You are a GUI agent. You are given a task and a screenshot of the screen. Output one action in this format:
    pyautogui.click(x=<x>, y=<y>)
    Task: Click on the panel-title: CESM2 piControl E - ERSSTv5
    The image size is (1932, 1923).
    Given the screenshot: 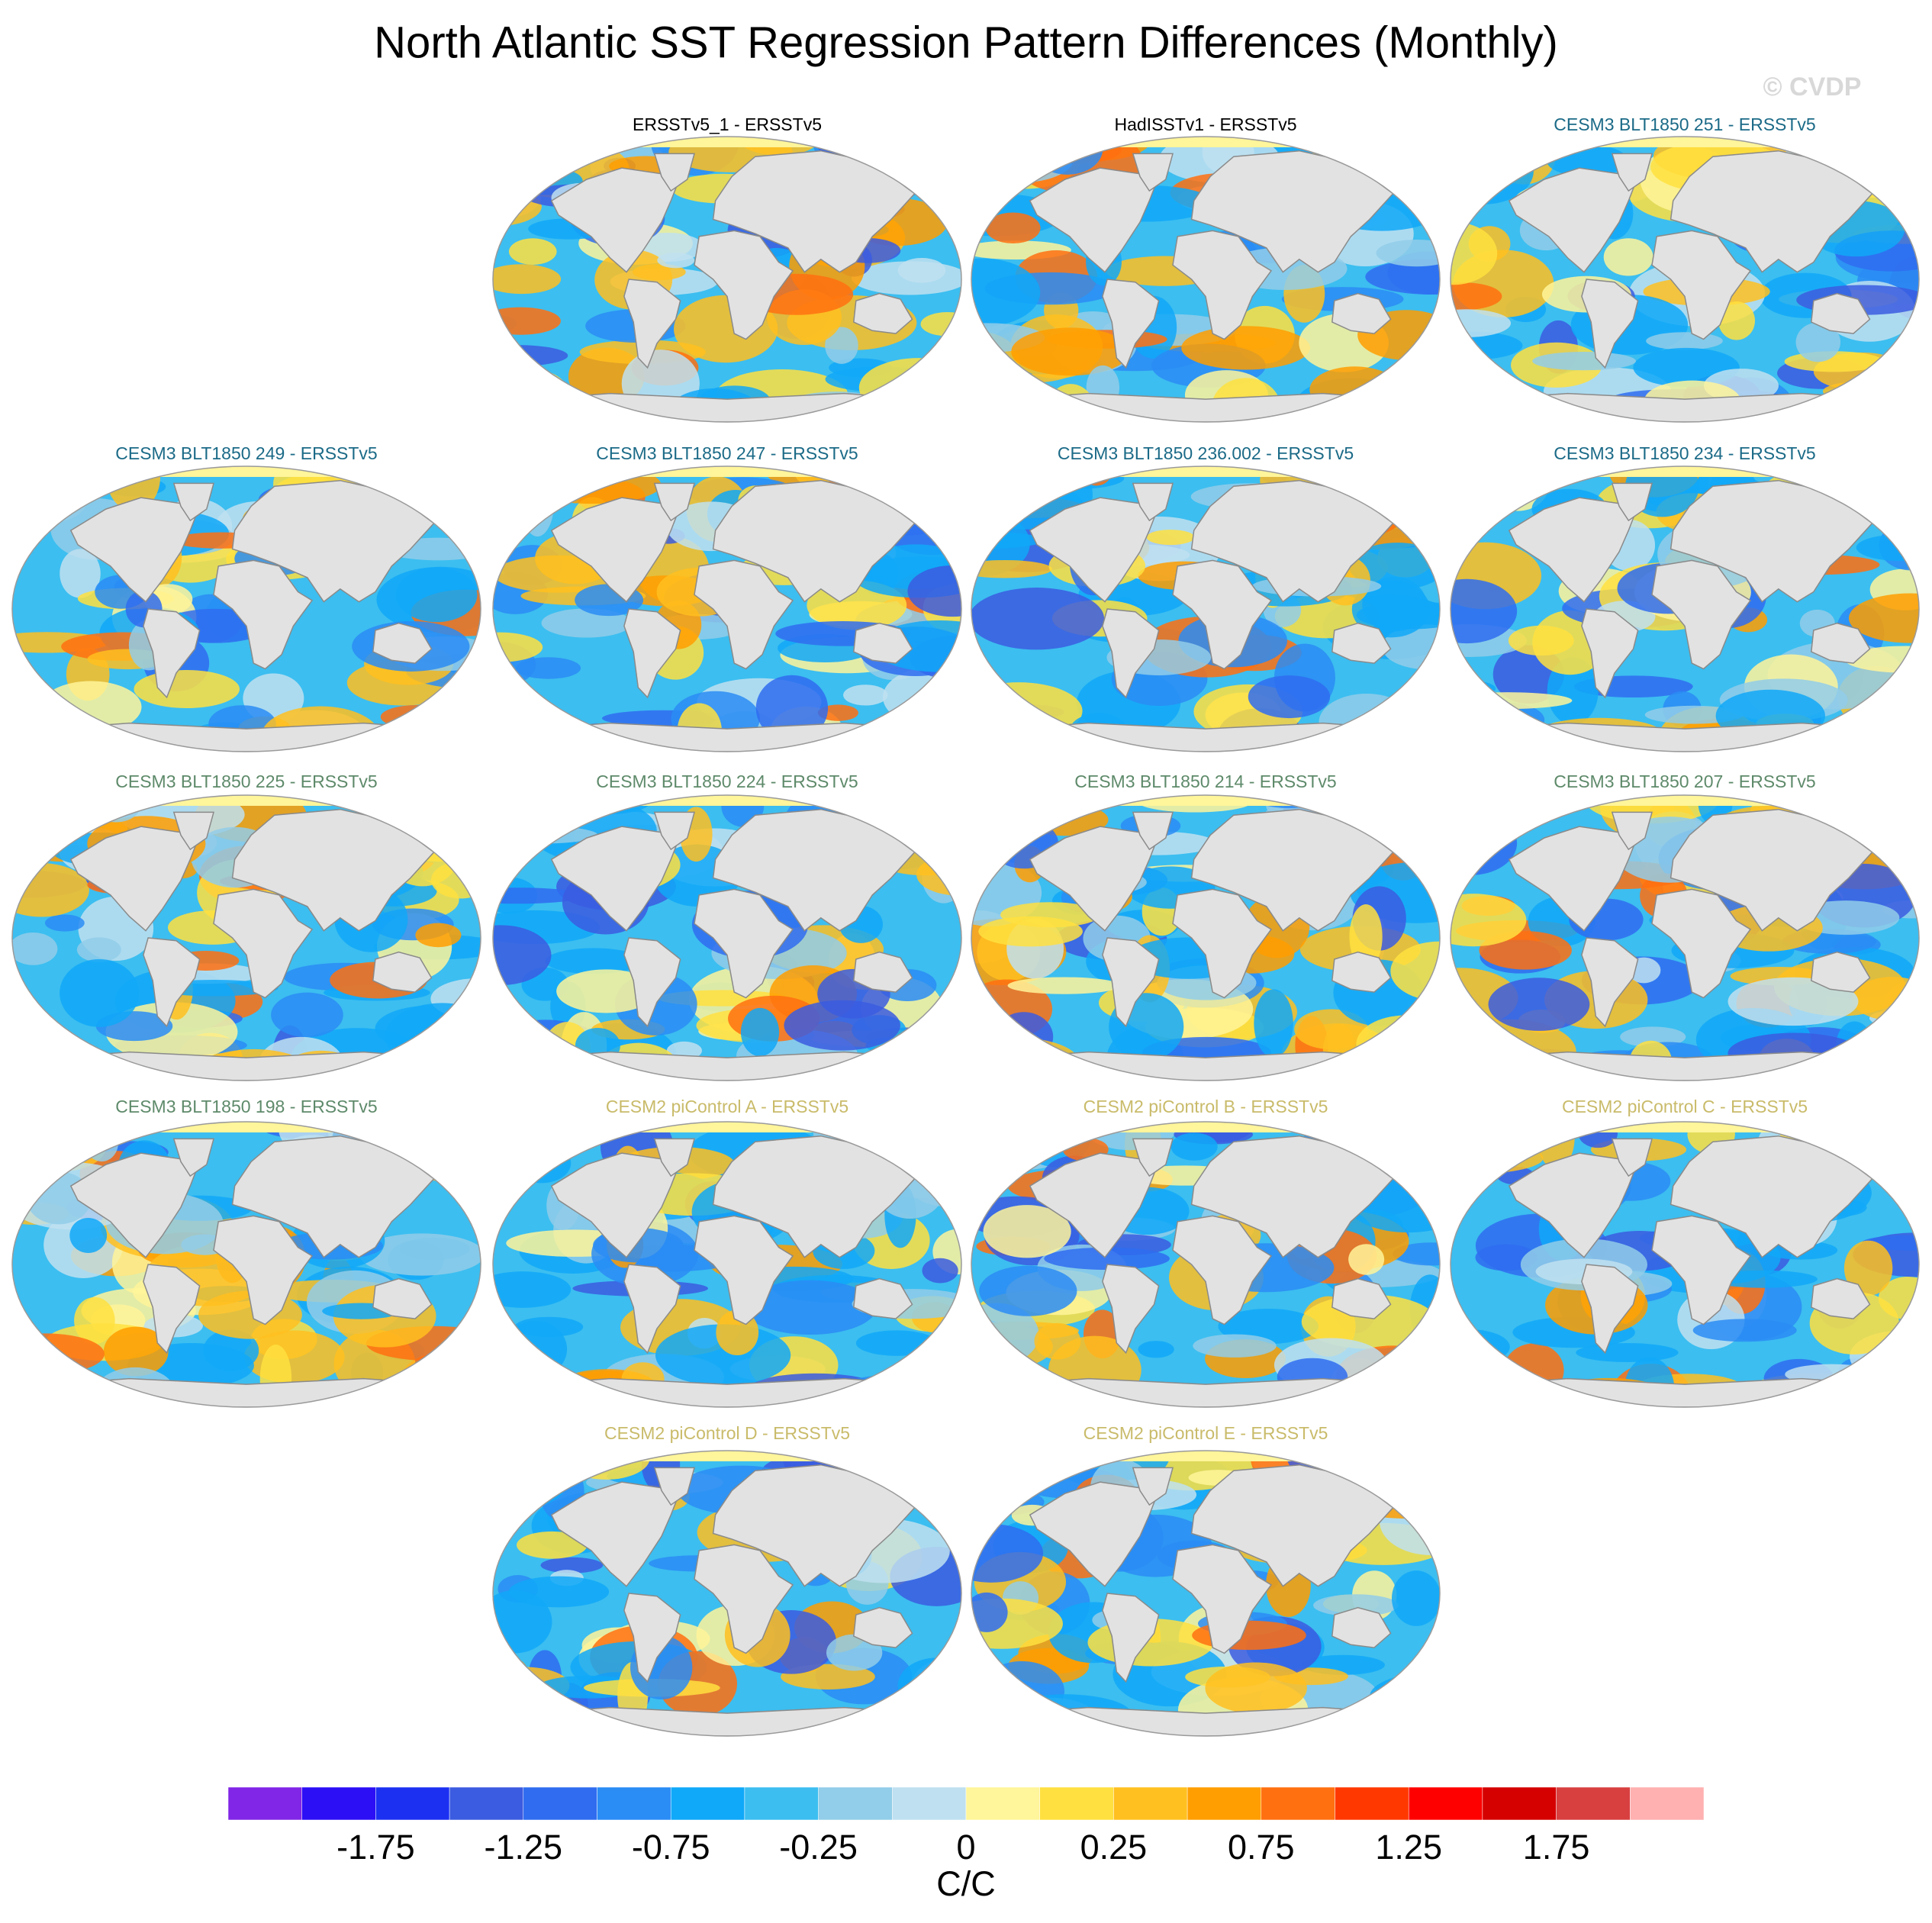 What is the action you would take?
    pyautogui.click(x=1206, y=1433)
    